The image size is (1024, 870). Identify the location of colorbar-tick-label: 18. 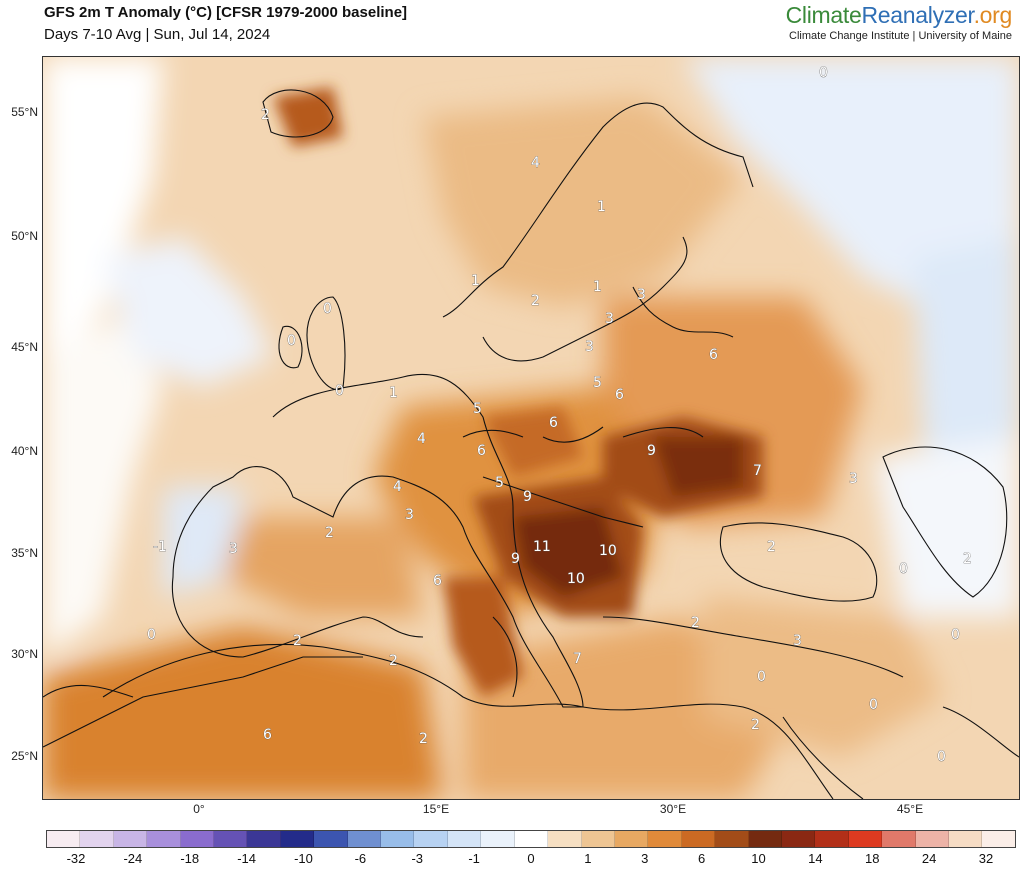
(872, 858).